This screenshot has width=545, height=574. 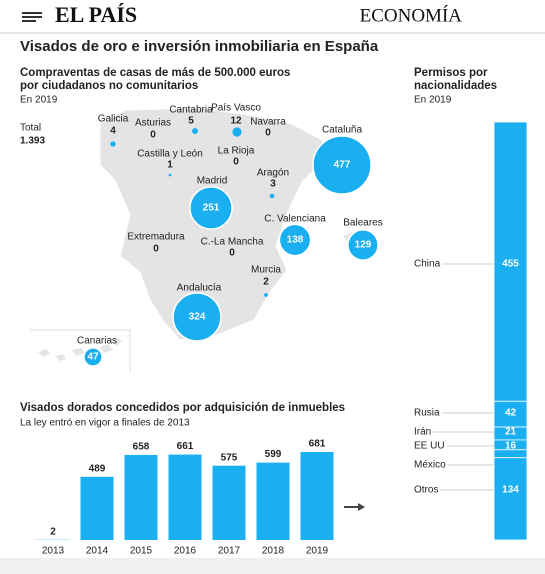 I want to click on bubble-value: 138, so click(x=295, y=240).